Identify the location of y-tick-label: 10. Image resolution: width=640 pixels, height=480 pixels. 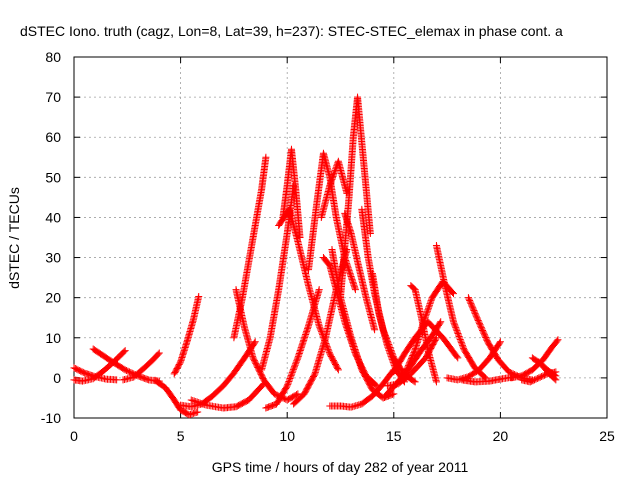
(53, 338).